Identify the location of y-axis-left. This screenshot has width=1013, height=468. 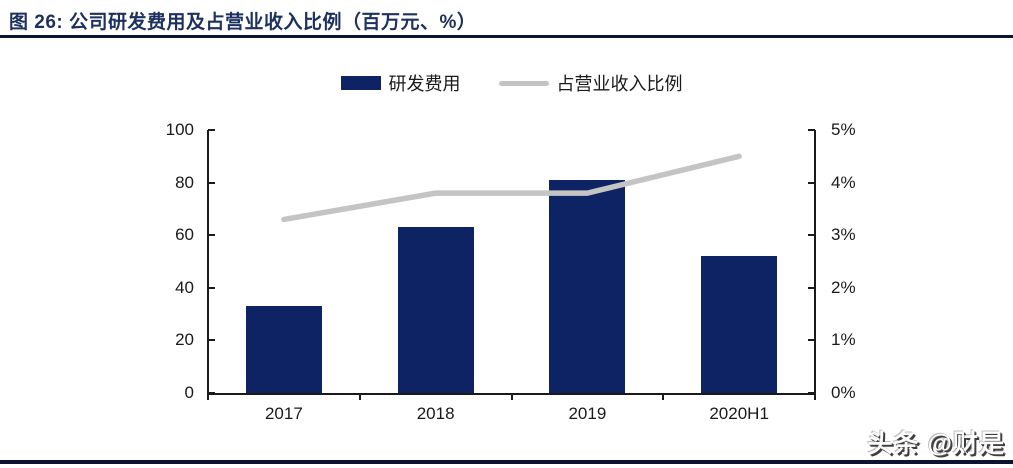
(208, 262).